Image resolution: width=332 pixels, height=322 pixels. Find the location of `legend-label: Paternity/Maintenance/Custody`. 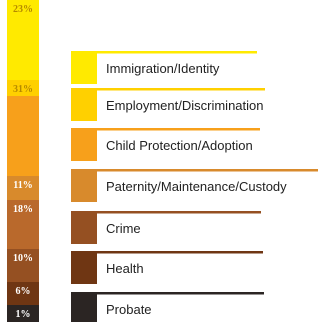

legend-label: Paternity/Maintenance/Custody is located at coordinates (196, 186).